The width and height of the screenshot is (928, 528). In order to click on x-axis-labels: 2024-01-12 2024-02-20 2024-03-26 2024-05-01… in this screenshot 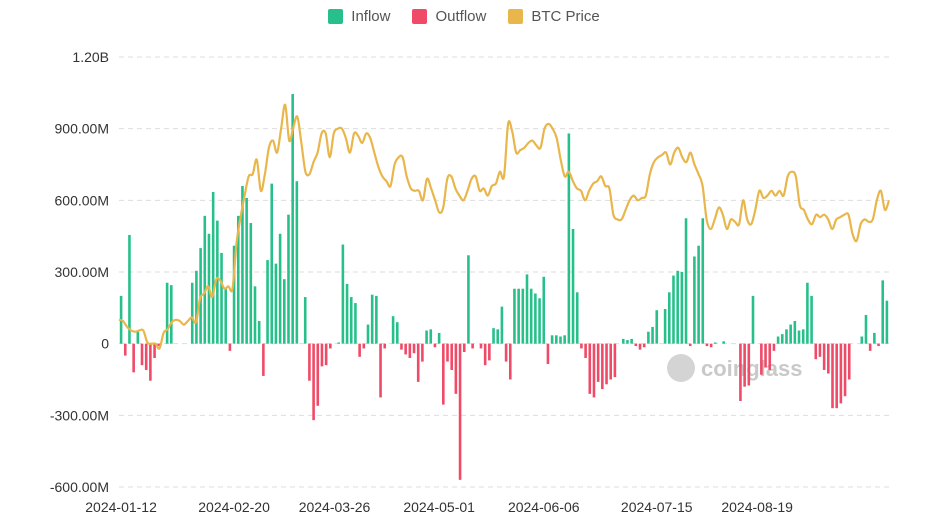, I will do `click(439, 507)`.